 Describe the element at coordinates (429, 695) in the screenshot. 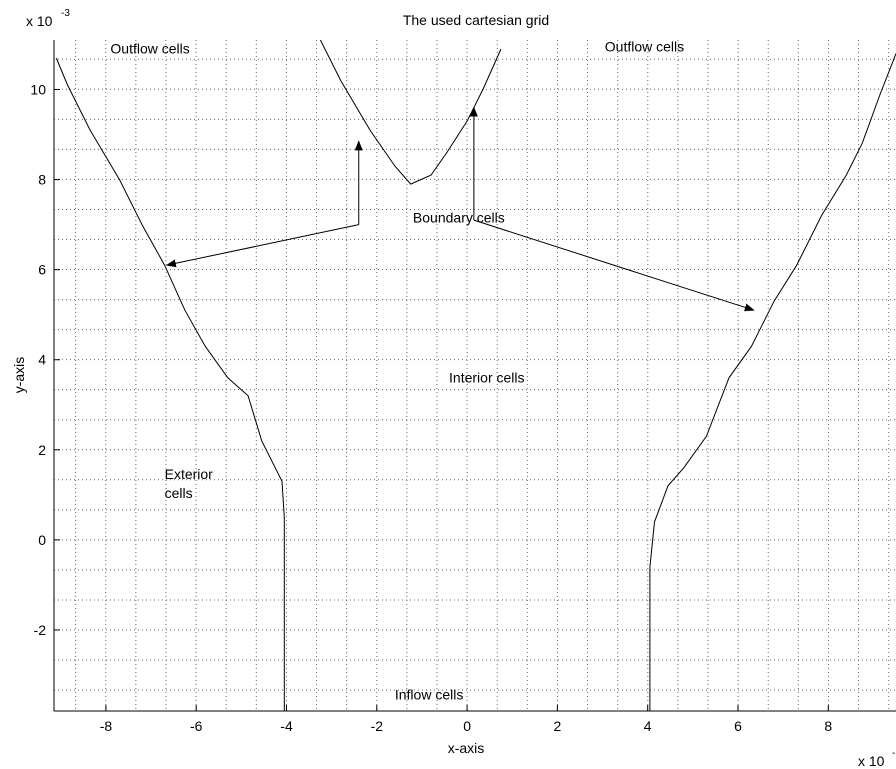

I see `annotation-label-6: Inflow cells` at that location.